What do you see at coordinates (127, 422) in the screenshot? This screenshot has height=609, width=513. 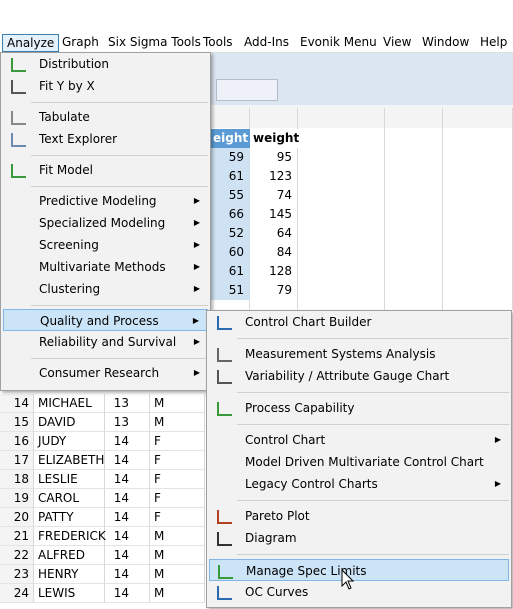 I see `table-cell: 13` at bounding box center [127, 422].